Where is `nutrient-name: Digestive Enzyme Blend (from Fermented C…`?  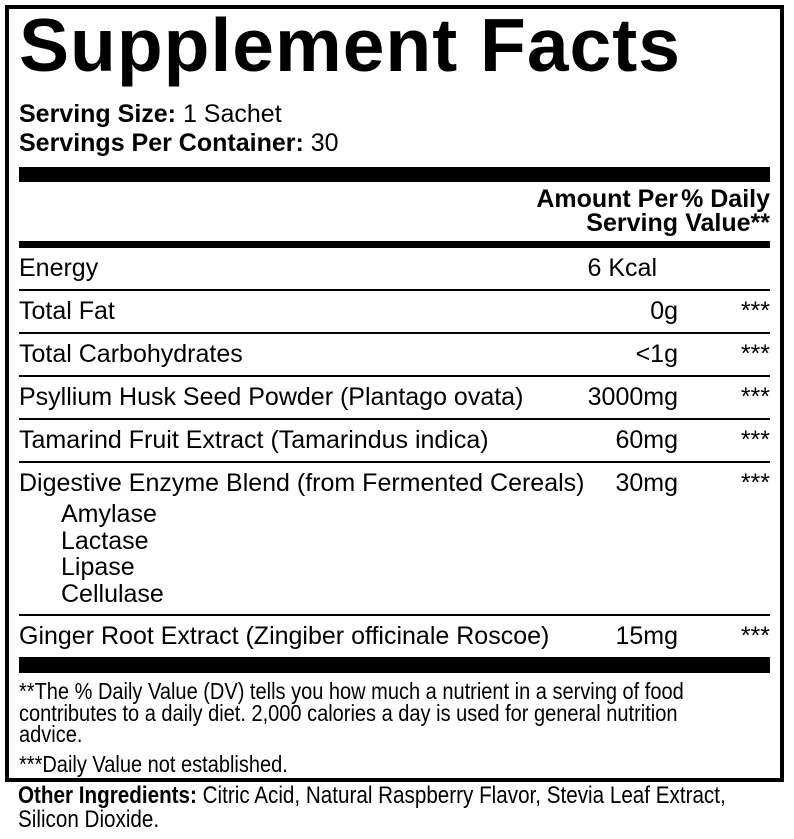 nutrient-name: Digestive Enzyme Blend (from Fermented C… is located at coordinates (302, 483).